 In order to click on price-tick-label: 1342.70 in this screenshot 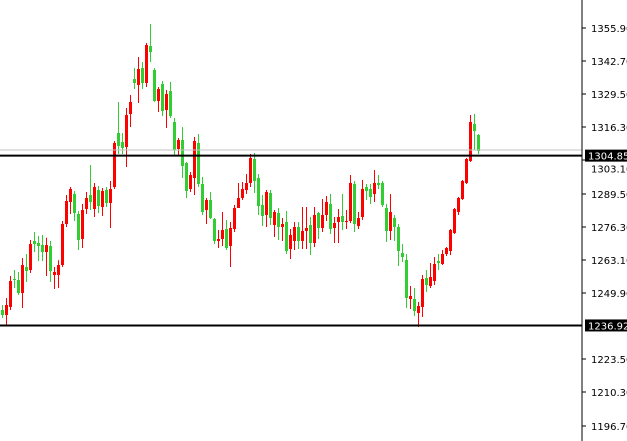, I will do `click(609, 62)`.